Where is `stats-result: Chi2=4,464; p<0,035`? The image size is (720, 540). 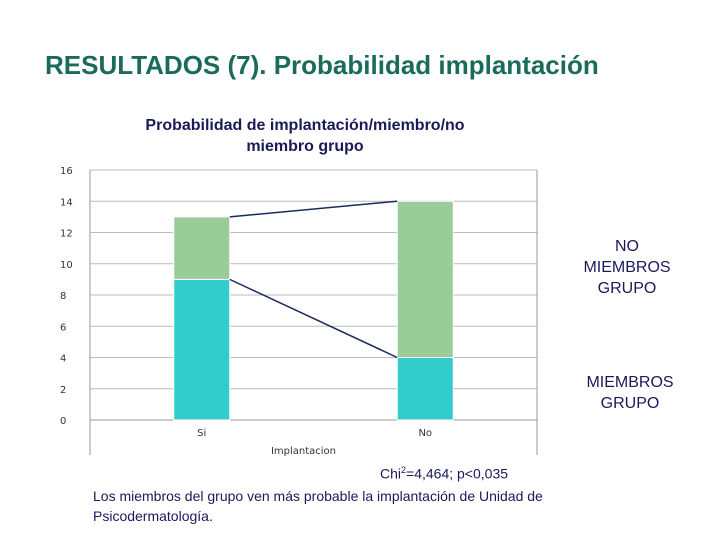 stats-result: Chi2=4,464; p<0,035 is located at coordinates (444, 473).